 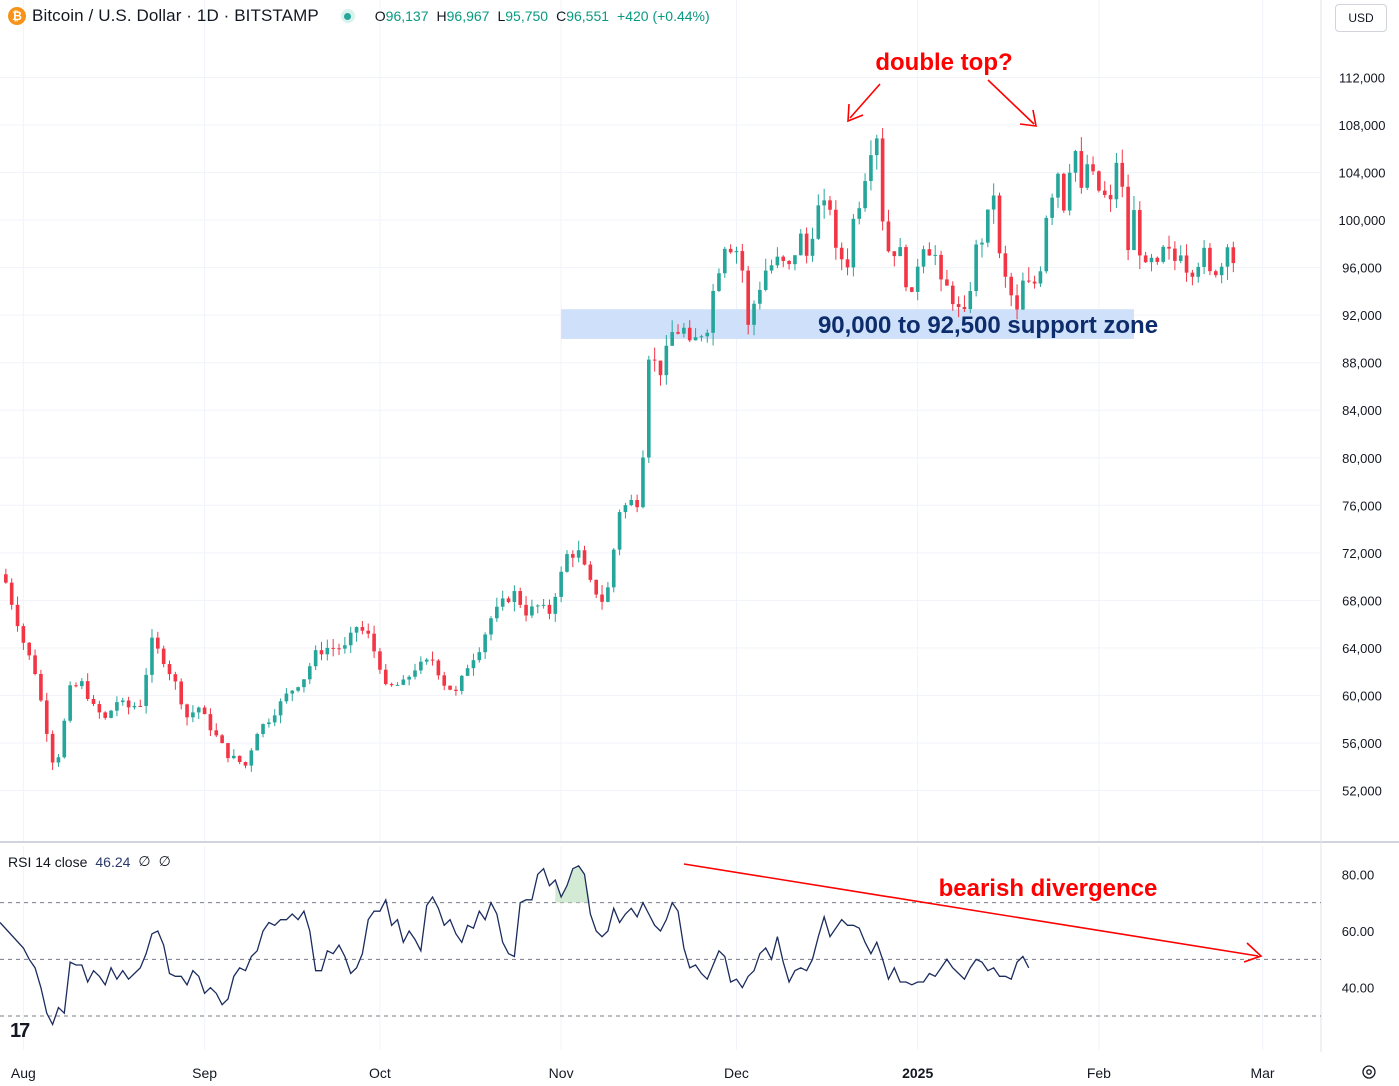 What do you see at coordinates (971, 910) in the screenshot?
I see `divergence-trend-line` at bounding box center [971, 910].